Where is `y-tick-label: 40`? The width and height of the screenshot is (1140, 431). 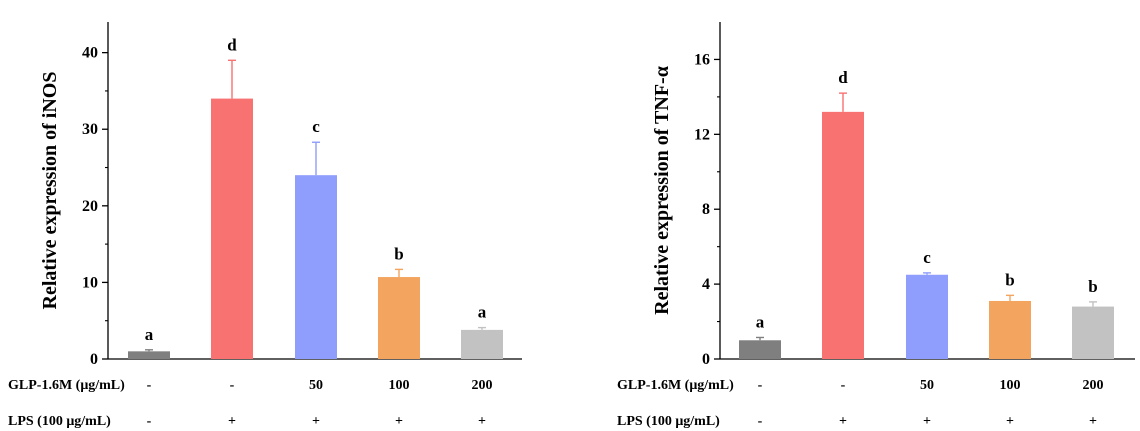
y-tick-label: 40 is located at coordinates (90, 53).